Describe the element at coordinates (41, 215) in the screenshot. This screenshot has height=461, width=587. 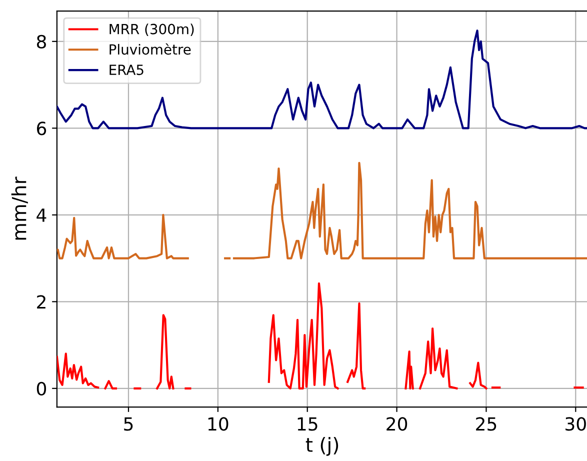
I see `y-tick-label: 4` at that location.